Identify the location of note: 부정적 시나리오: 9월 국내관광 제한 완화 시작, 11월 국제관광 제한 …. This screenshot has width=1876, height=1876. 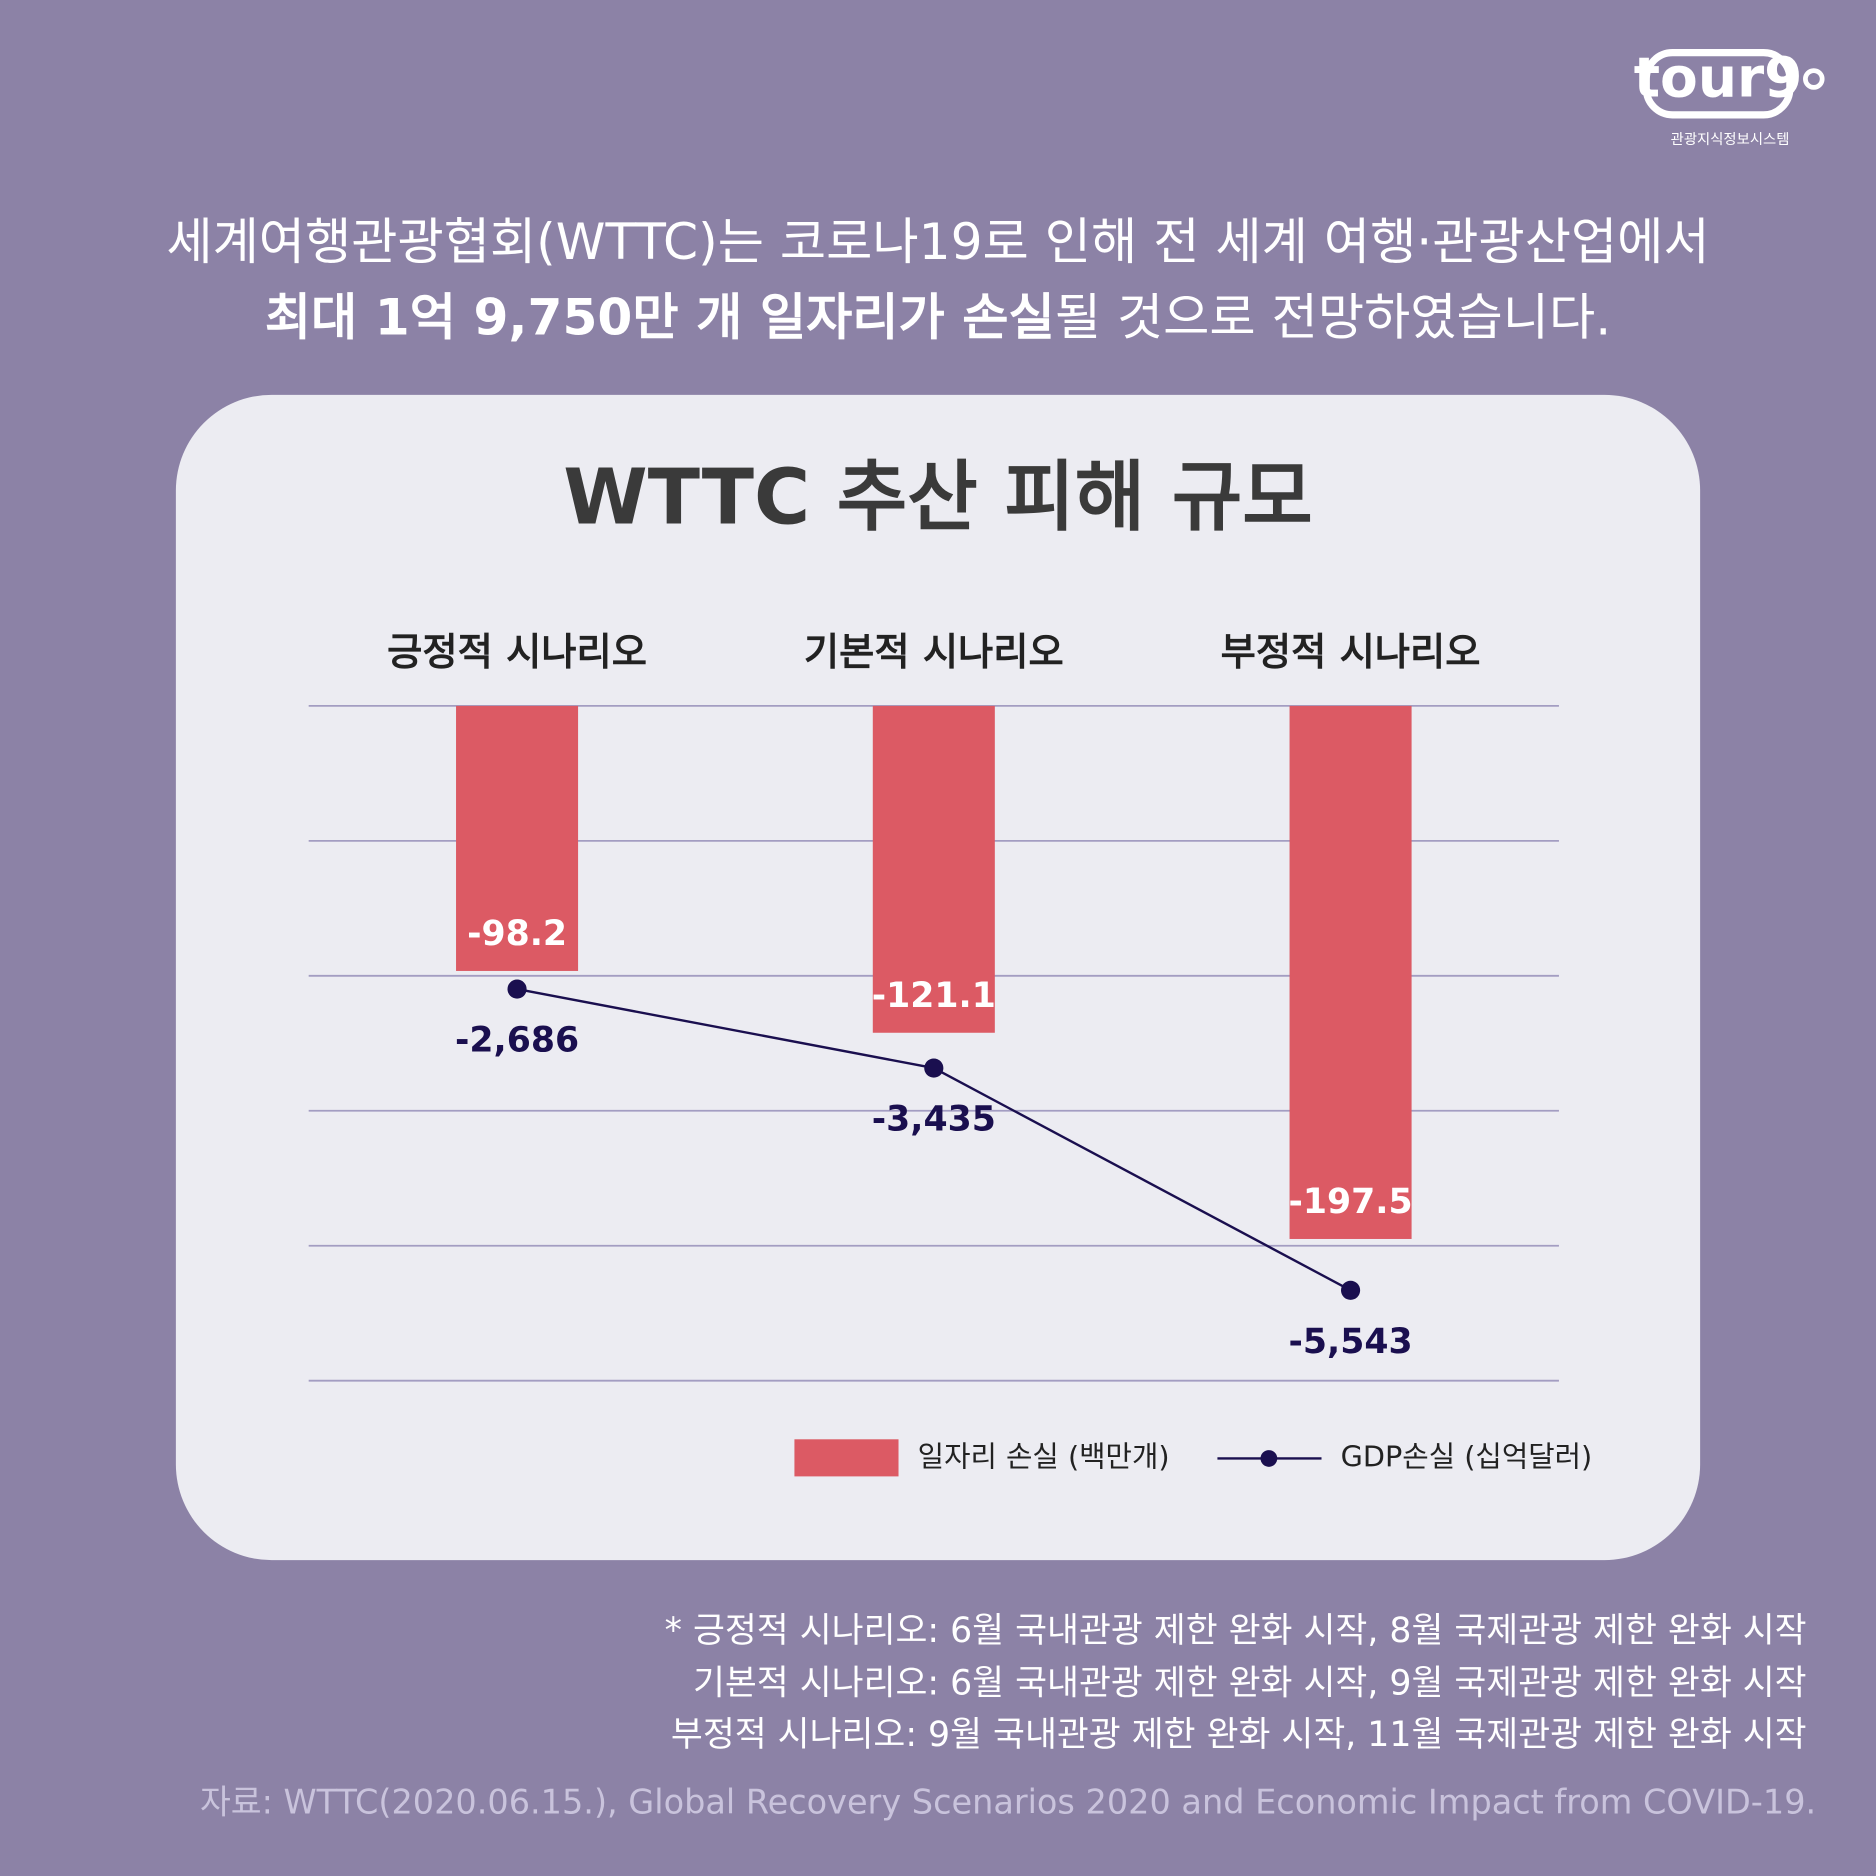
(1239, 1735).